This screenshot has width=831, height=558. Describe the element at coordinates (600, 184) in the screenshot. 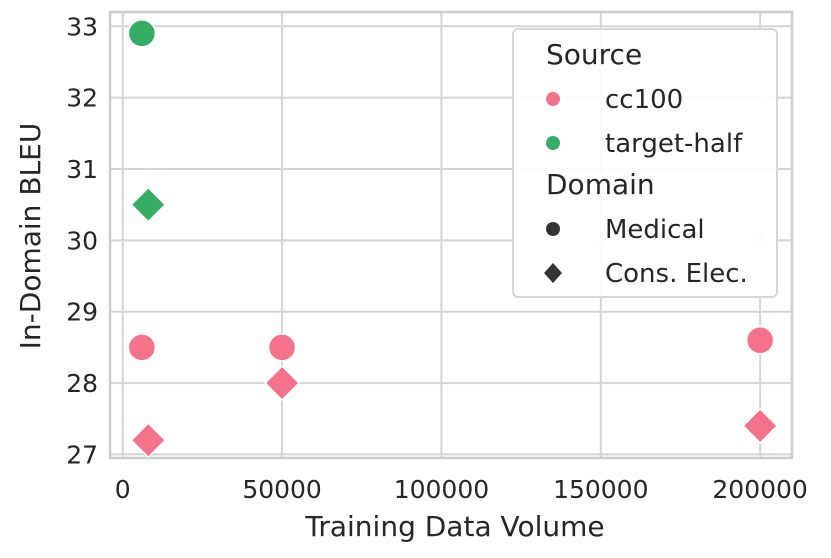

I see `legend-title-domain: Domain` at that location.